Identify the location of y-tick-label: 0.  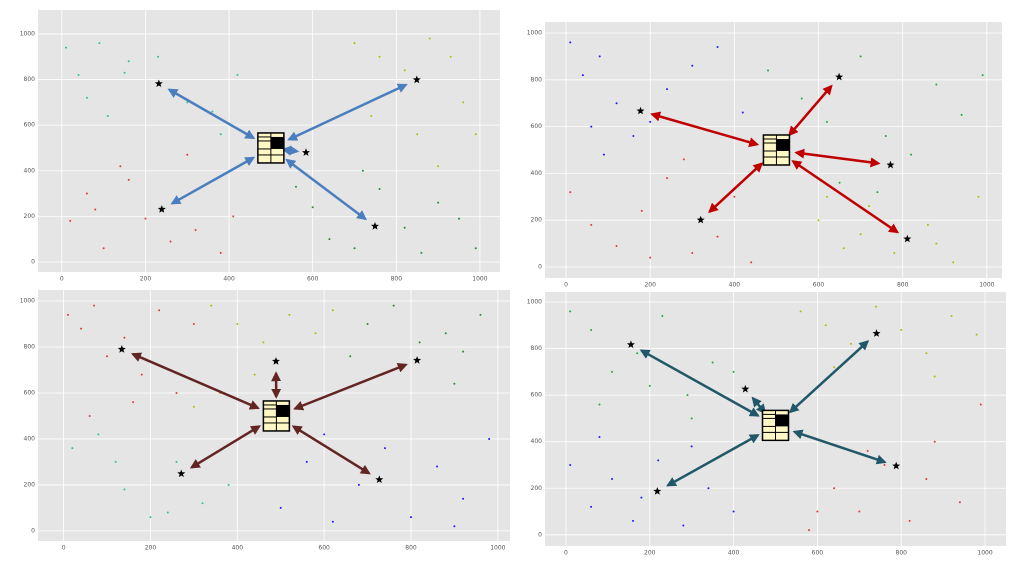
(33, 261).